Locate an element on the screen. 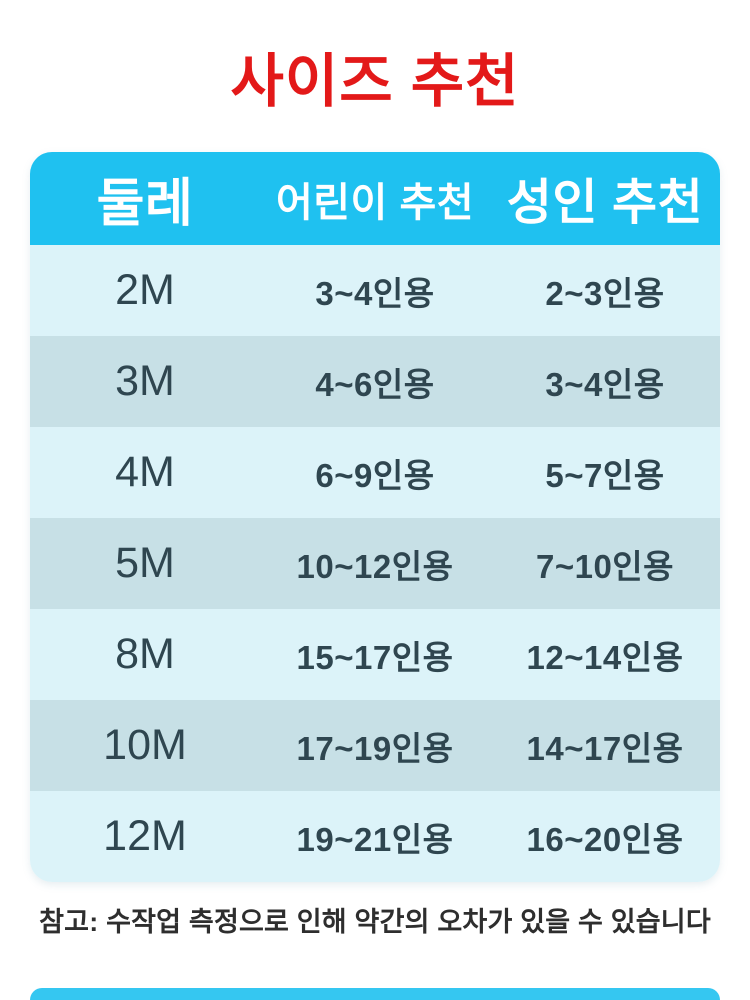 The image size is (750, 1000). table-row: 3M 4~6인용 3~4인용 is located at coordinates (375, 381).